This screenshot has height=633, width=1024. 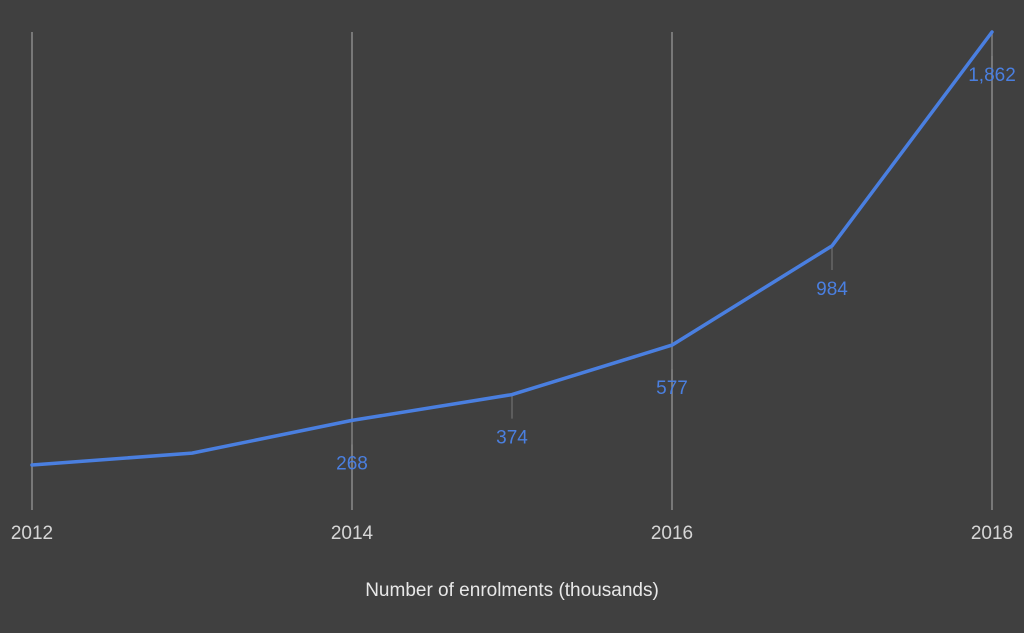 What do you see at coordinates (992, 75) in the screenshot?
I see `data-label-2018: 1,862` at bounding box center [992, 75].